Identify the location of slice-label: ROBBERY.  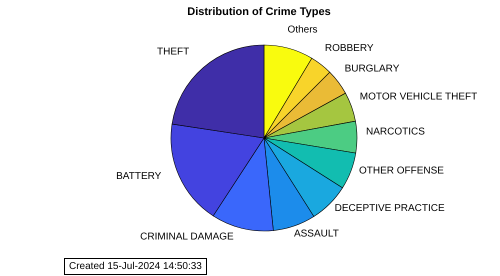
(349, 48).